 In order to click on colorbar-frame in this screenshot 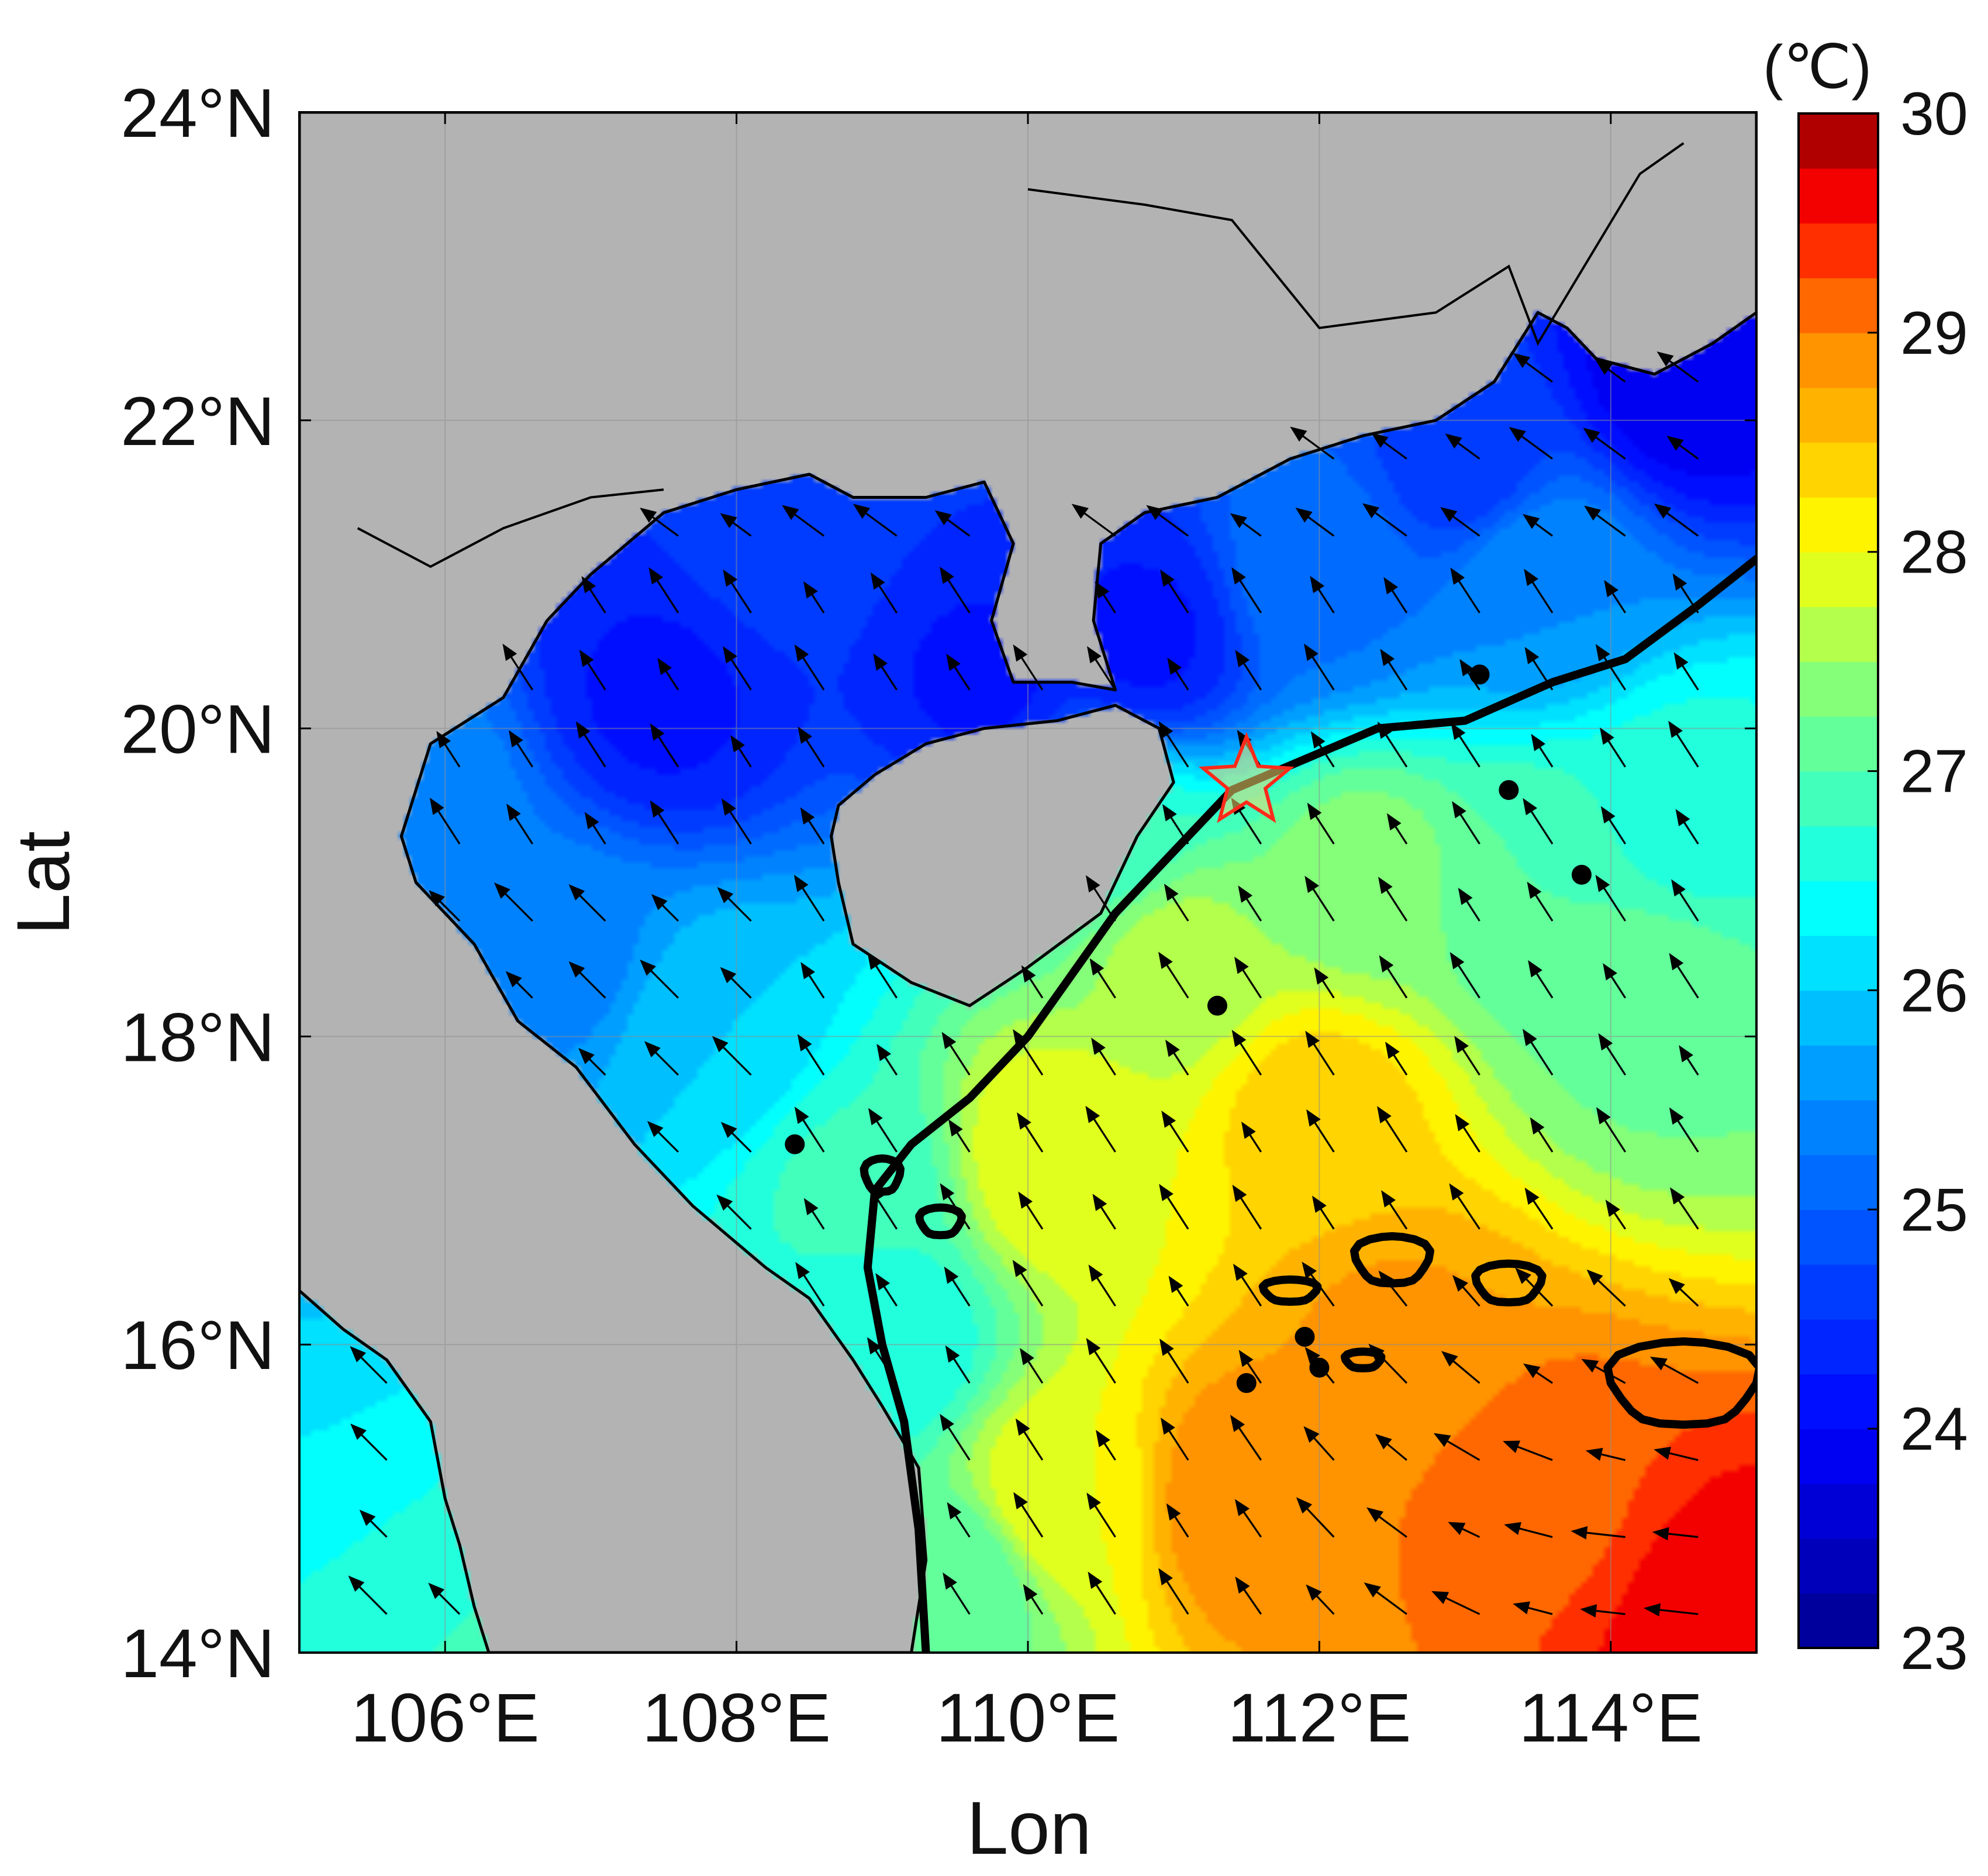, I will do `click(1838, 881)`.